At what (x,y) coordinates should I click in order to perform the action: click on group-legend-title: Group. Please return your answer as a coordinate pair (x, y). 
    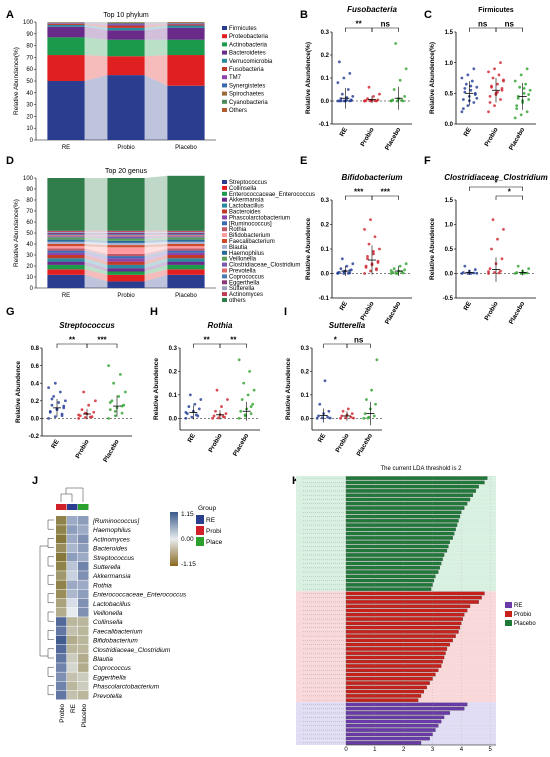
    Looking at the image, I should click on (207, 508).